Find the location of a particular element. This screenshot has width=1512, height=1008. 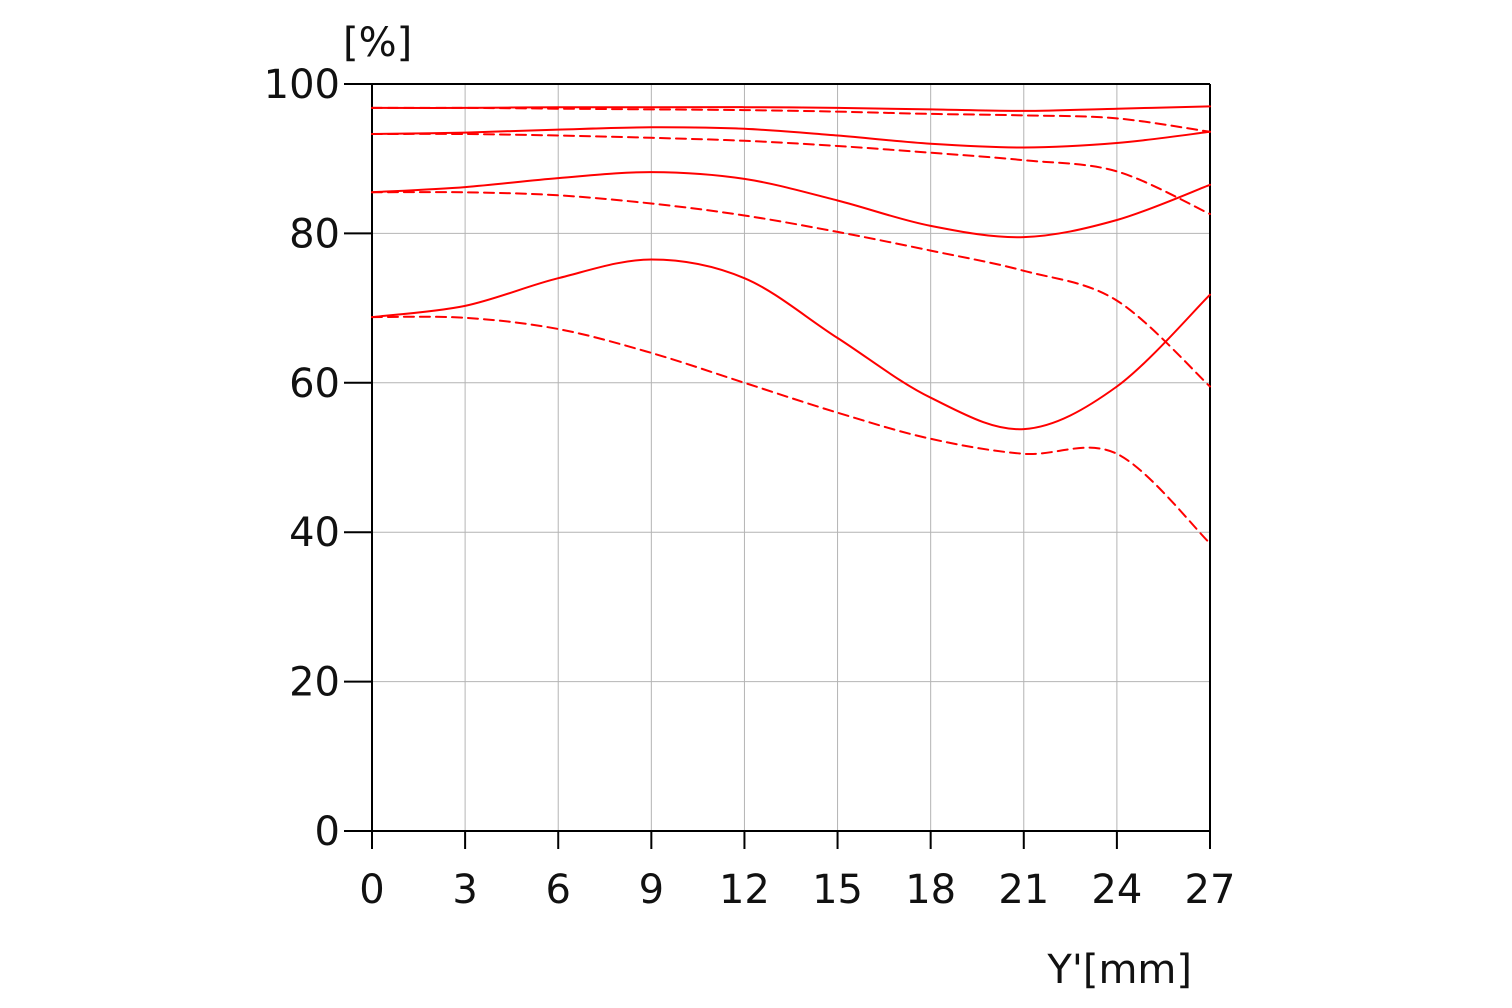

y-tick-label: 60 is located at coordinates (314, 384).